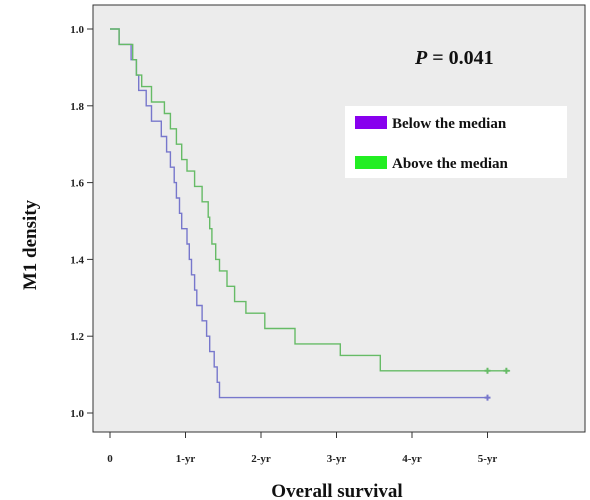 This screenshot has width=590, height=500. What do you see at coordinates (336, 490) in the screenshot?
I see `x-axis-title: Overall survival` at bounding box center [336, 490].